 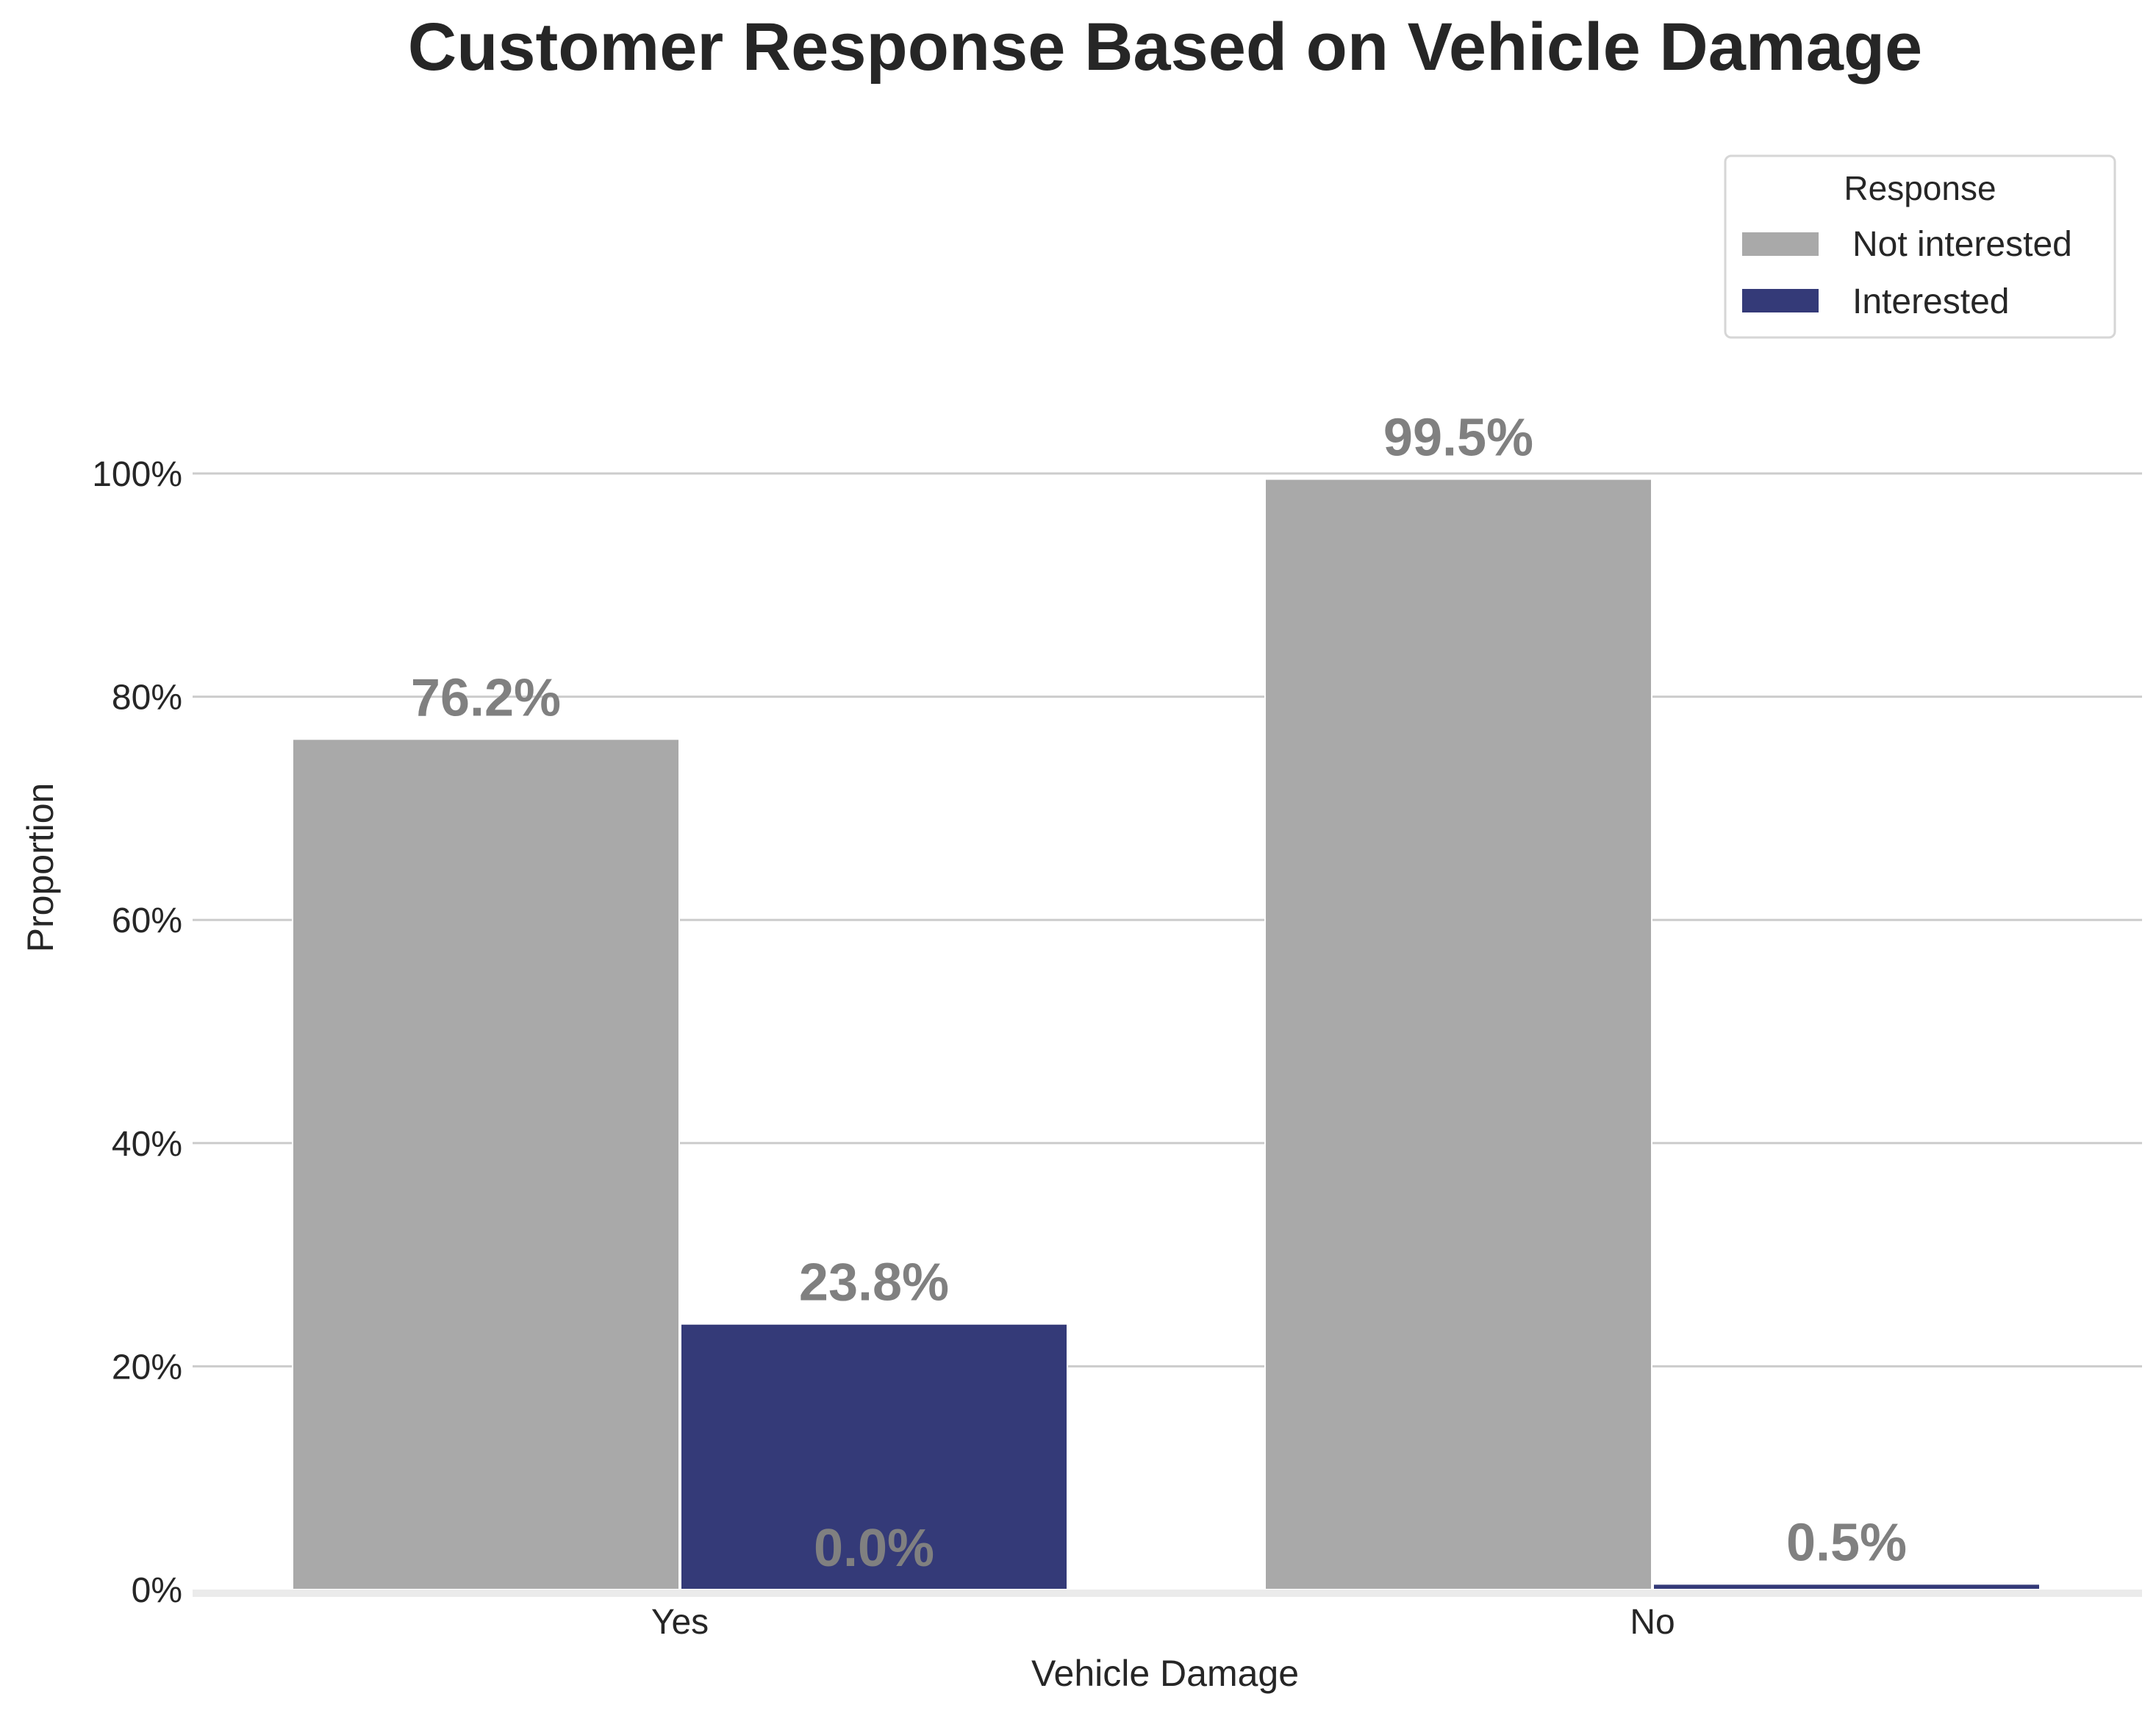 What do you see at coordinates (147, 699) in the screenshot?
I see `y-tick-label: 80%` at bounding box center [147, 699].